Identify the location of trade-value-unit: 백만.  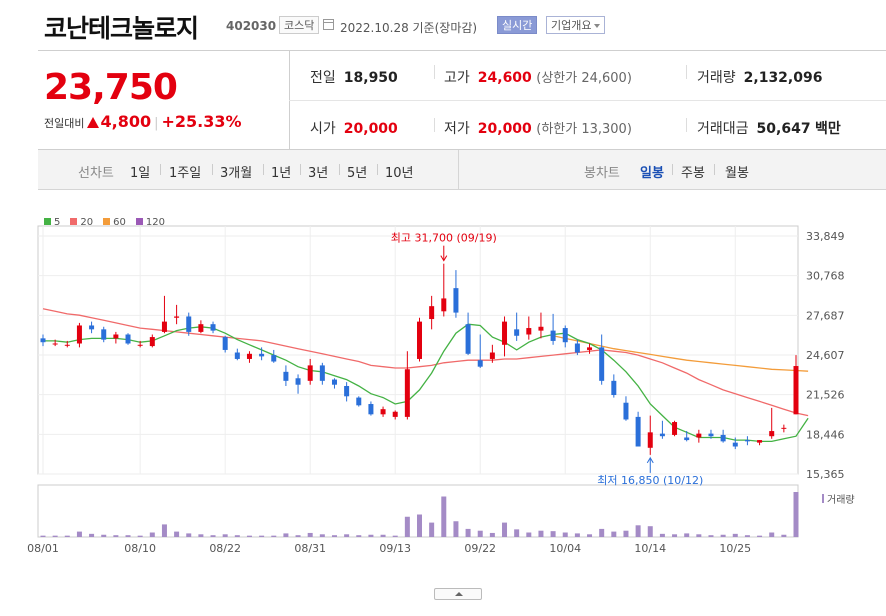
(828, 129).